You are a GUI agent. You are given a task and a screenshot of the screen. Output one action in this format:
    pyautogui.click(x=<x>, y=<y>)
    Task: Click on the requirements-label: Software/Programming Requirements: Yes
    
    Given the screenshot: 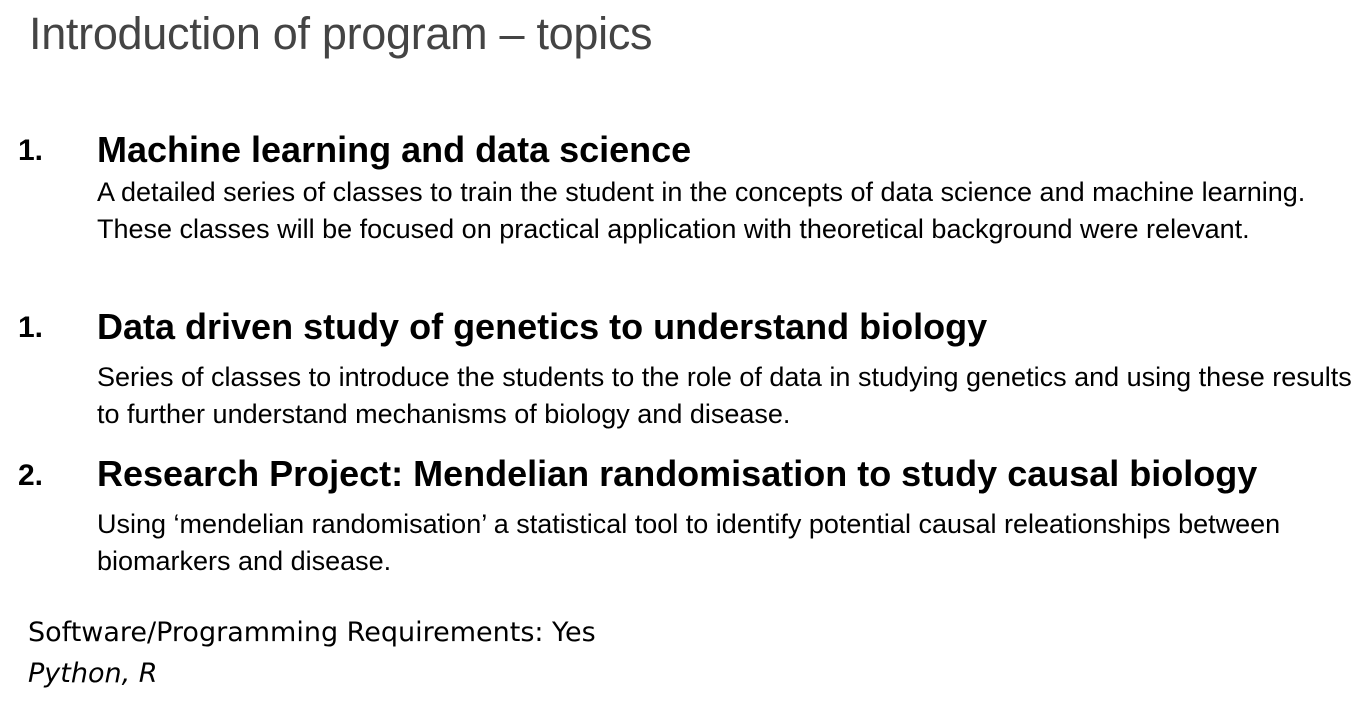 What is the action you would take?
    pyautogui.click(x=312, y=632)
    